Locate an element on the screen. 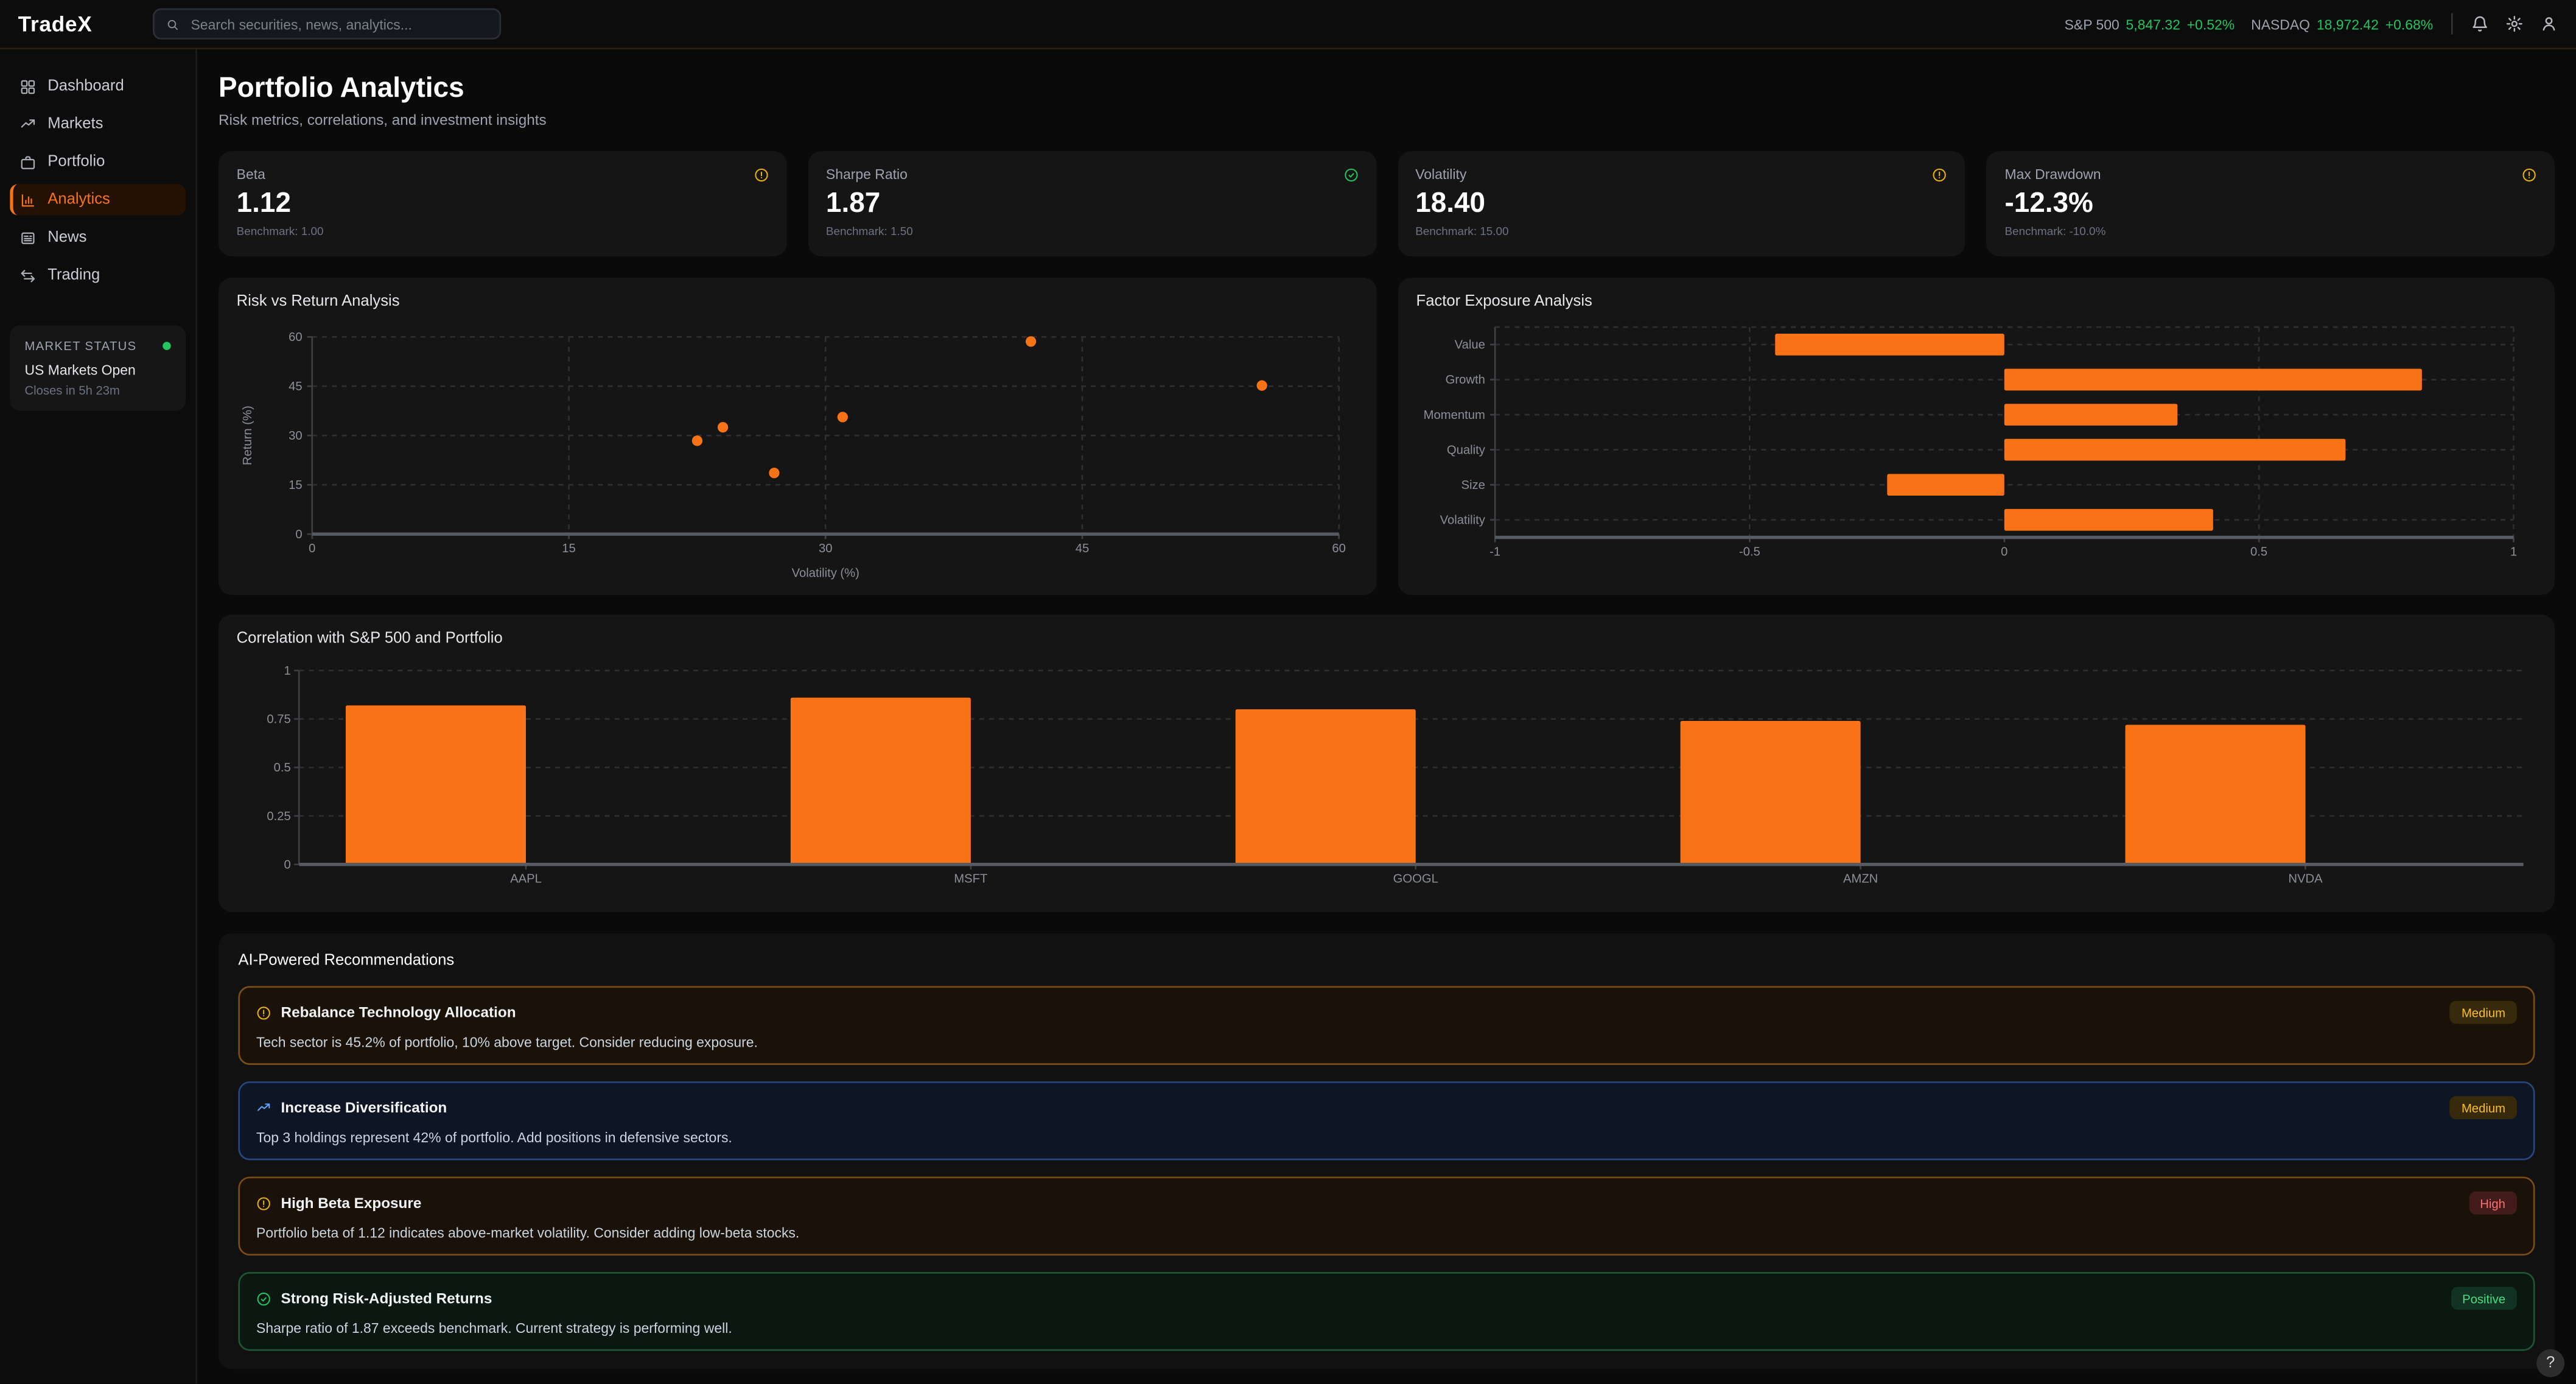 This screenshot has height=1384, width=2576. metric-benchmark: Benchmark: 1.00 is located at coordinates (280, 233).